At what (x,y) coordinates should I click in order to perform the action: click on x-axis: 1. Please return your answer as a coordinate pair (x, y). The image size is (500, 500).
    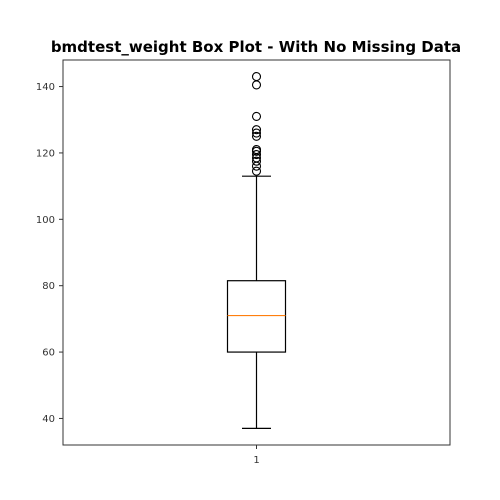
    Looking at the image, I should click on (256, 455).